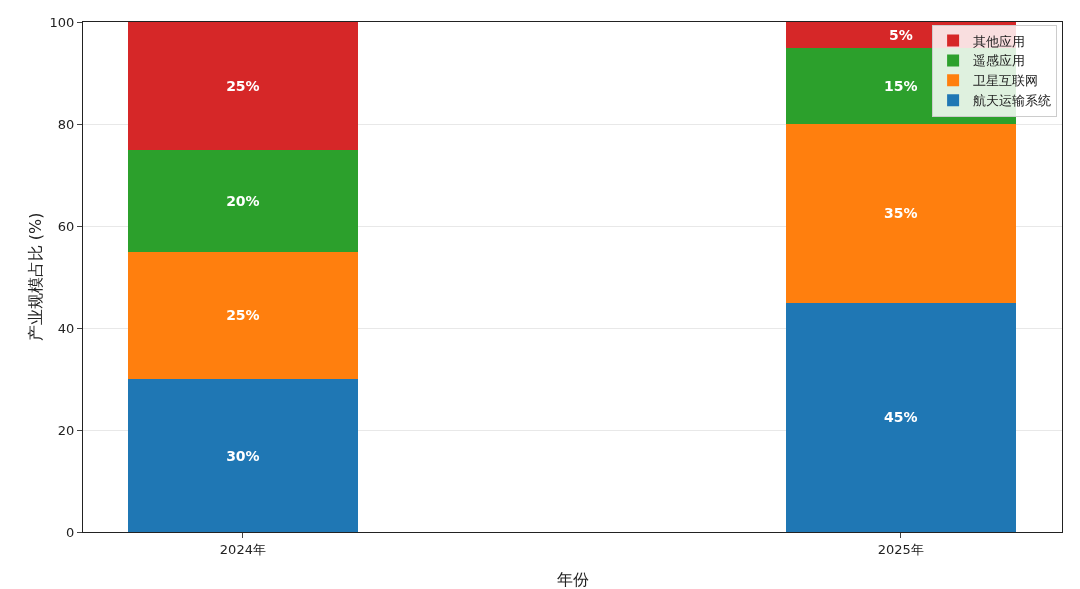 This screenshot has width=1080, height=589. What do you see at coordinates (999, 41) in the screenshot?
I see `legend-label: 其他应用` at bounding box center [999, 41].